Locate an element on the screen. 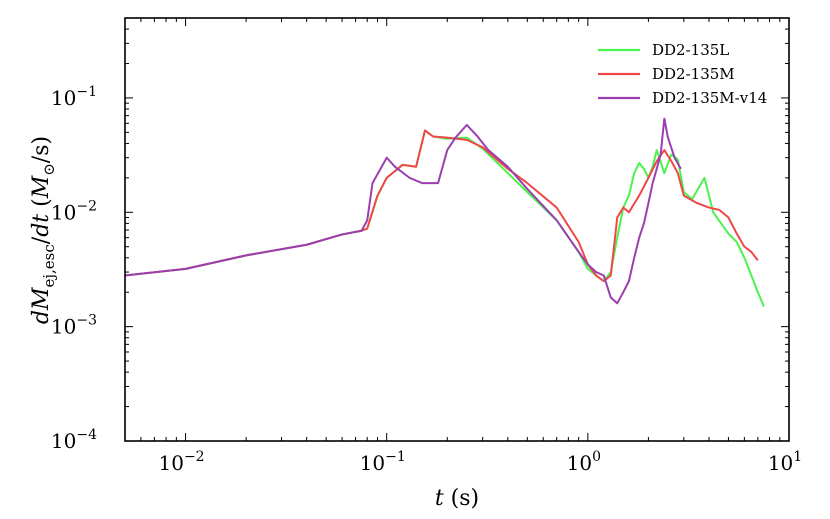  legend-label-2: DD2-135M-v14 is located at coordinates (709, 98).